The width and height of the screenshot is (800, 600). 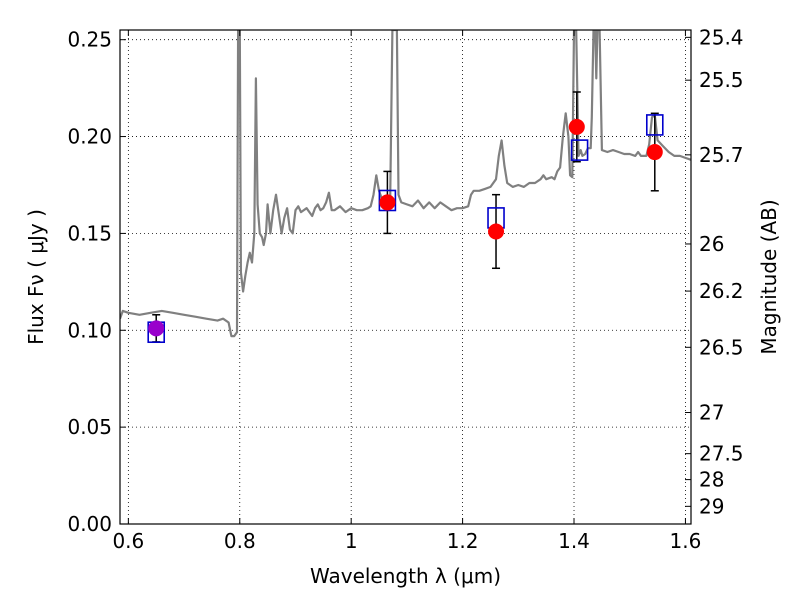 What do you see at coordinates (721, 291) in the screenshot?
I see `y2-tick-label: 26.2` at bounding box center [721, 291].